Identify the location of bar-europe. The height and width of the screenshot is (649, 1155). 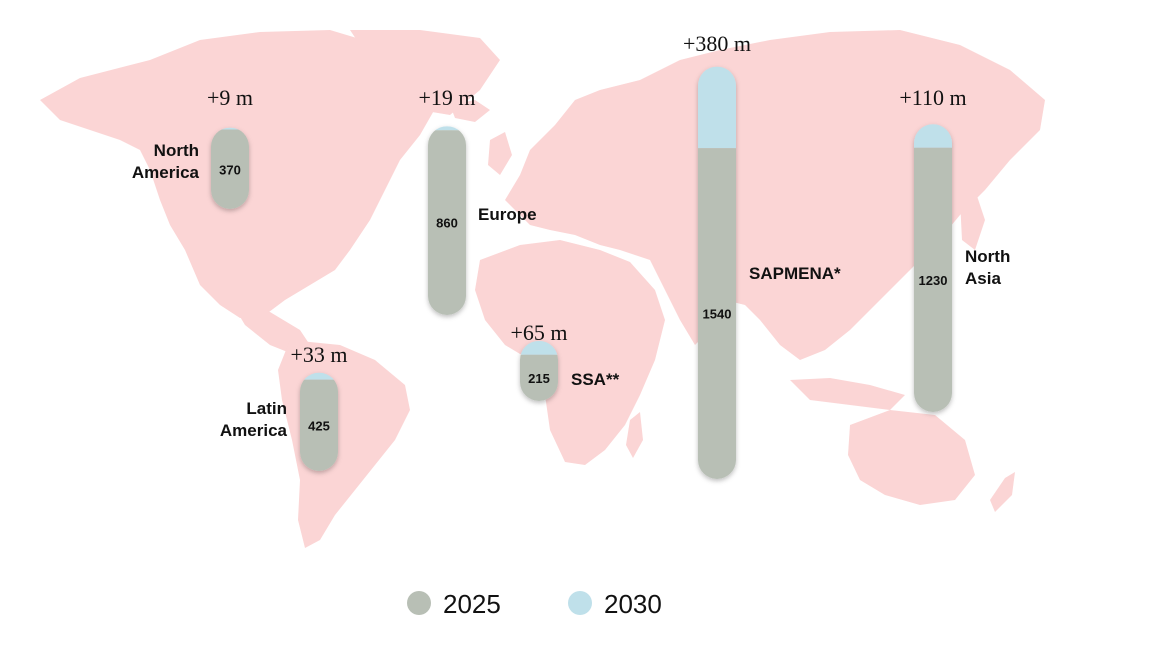
(447, 220).